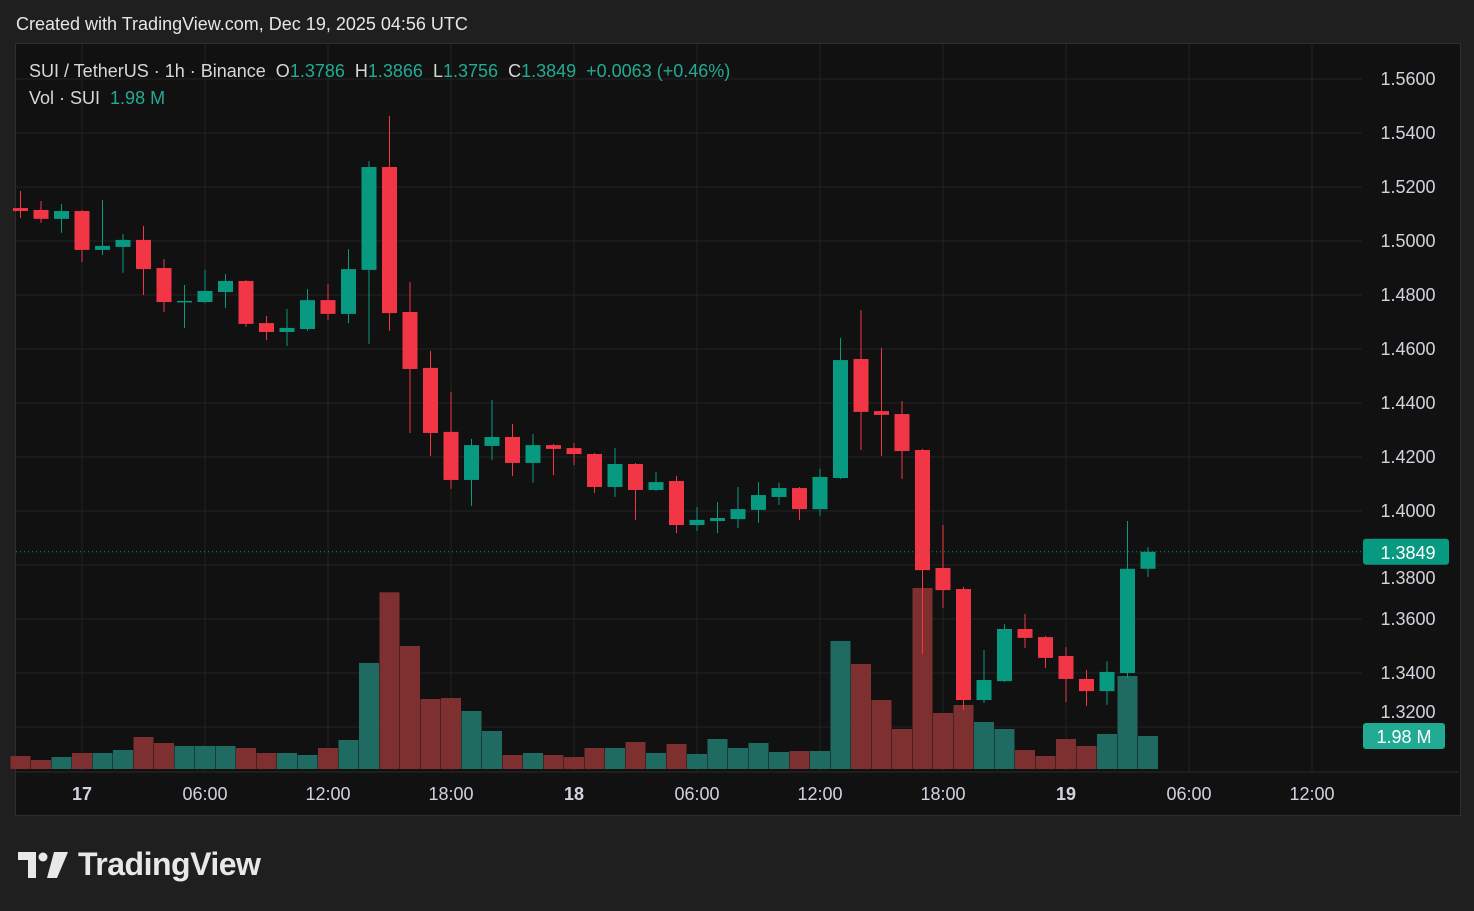  I want to click on y-tick-label: 1.5600, so click(1407, 79).